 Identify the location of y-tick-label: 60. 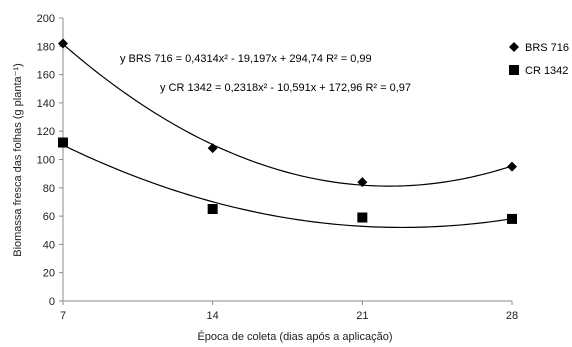
(49, 217).